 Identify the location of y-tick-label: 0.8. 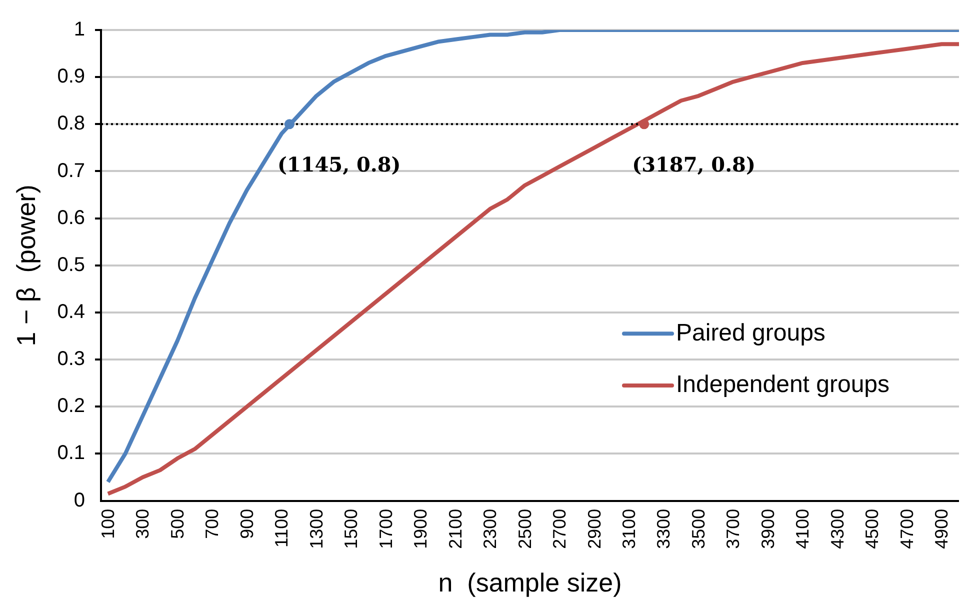
(71, 123).